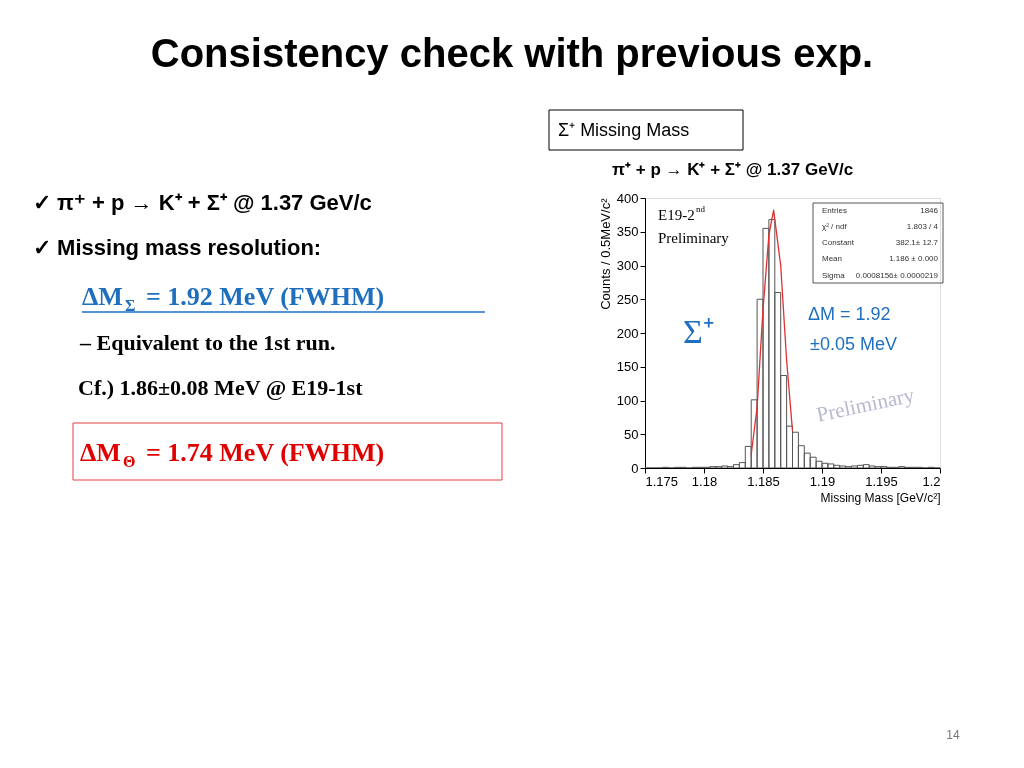 This screenshot has height=768, width=1024. I want to click on annotation: 1.186 ± 0.000, so click(914, 258).